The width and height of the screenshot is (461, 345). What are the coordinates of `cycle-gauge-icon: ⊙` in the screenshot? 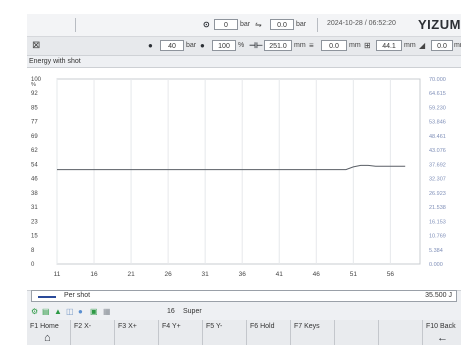 It's located at (206, 24).